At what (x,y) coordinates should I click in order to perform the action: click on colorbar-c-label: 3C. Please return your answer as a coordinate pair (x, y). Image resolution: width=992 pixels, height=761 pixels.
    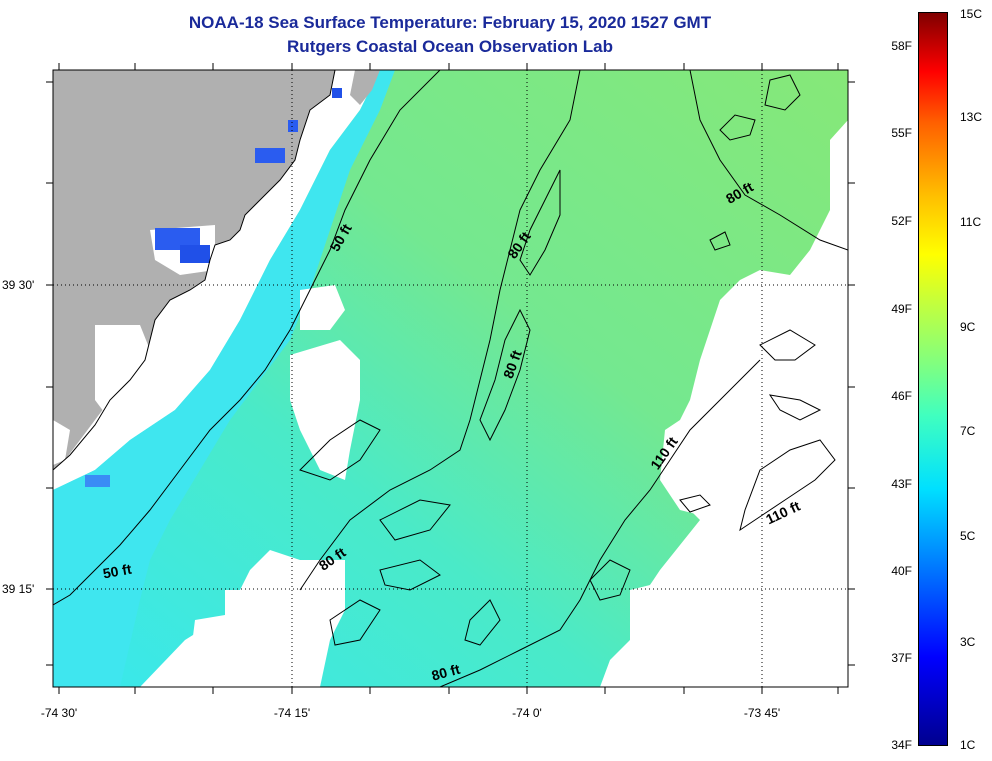
    Looking at the image, I should click on (968, 642).